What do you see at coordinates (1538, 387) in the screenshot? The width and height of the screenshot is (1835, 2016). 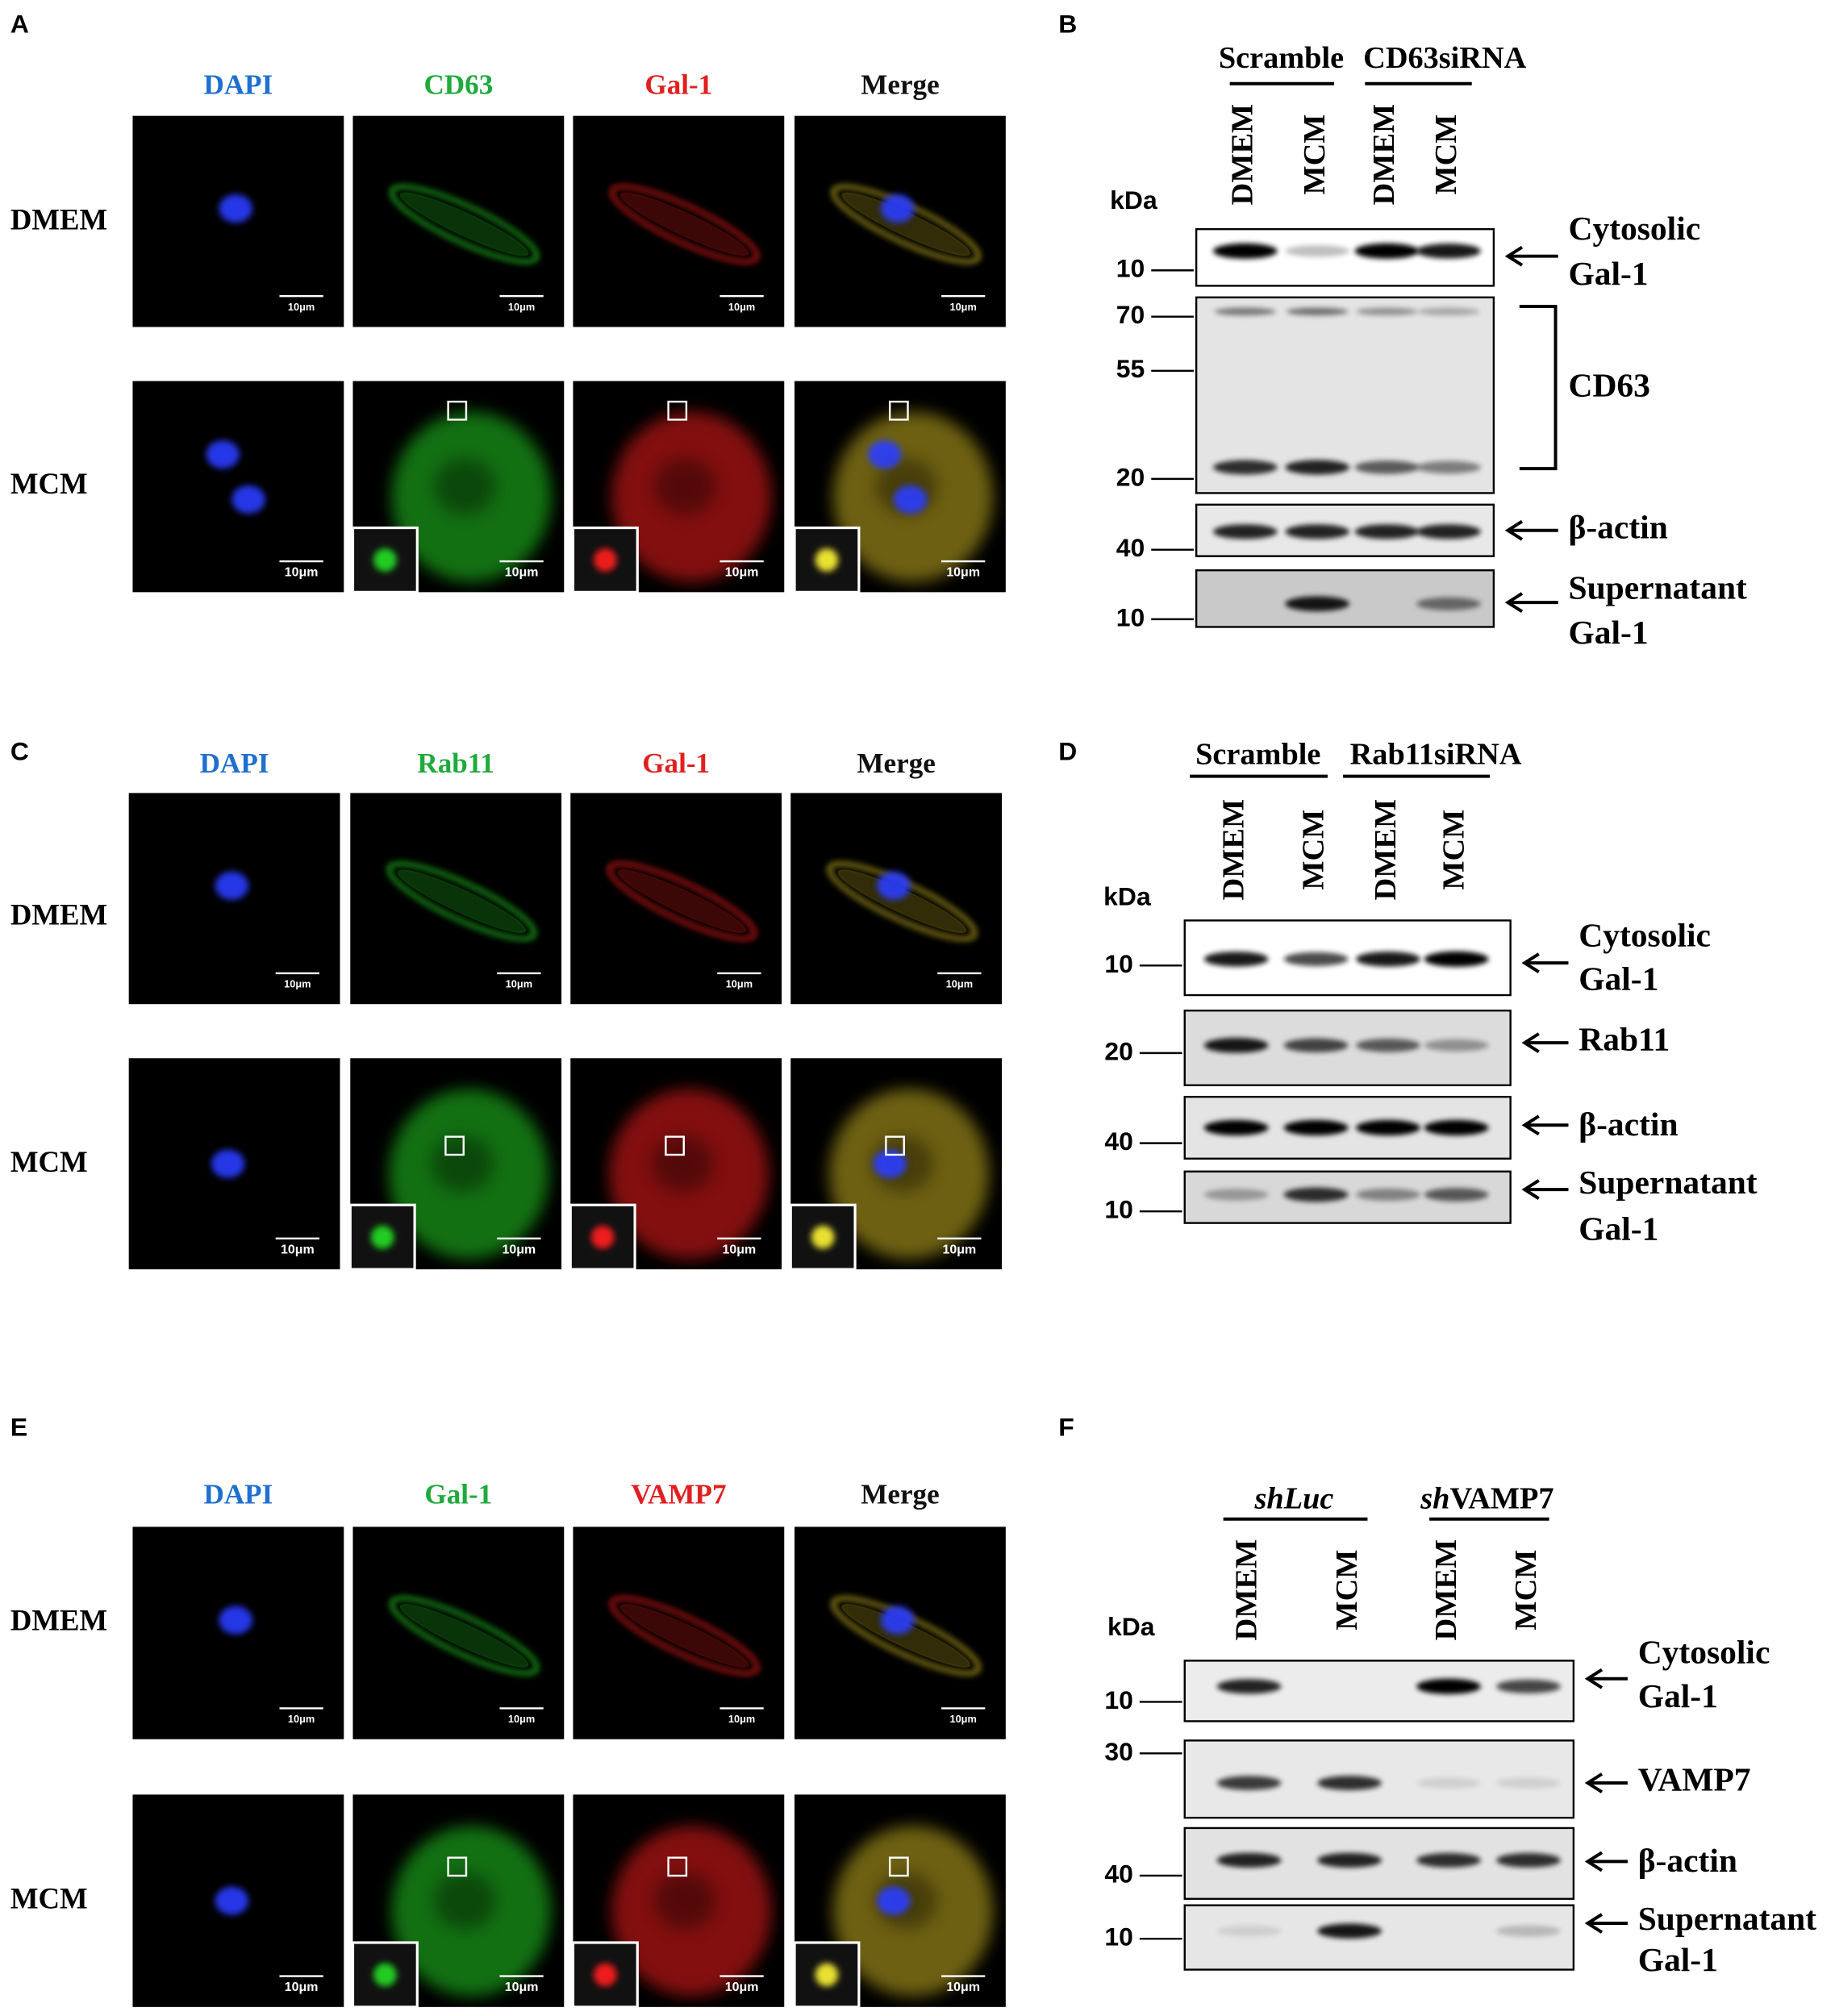 I see `bracket` at bounding box center [1538, 387].